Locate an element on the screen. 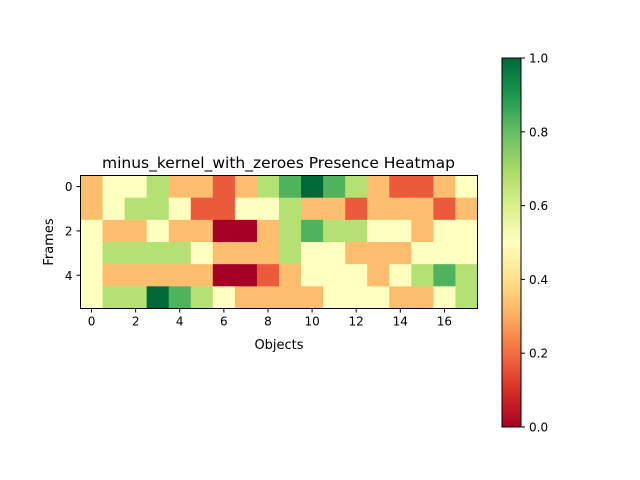 The width and height of the screenshot is (640, 480). x-tick-label: 10 is located at coordinates (311, 322).